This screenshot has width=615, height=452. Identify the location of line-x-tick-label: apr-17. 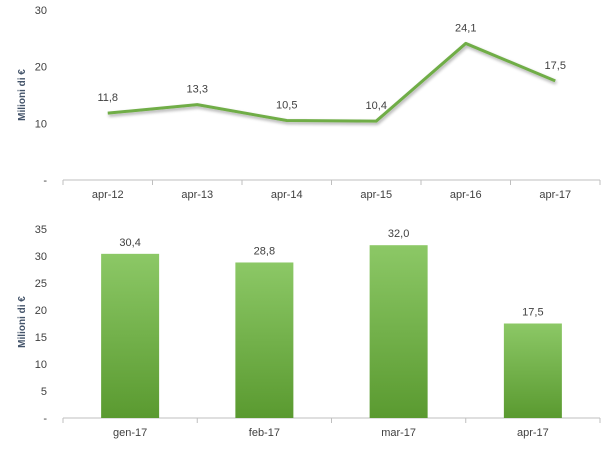
(555, 195).